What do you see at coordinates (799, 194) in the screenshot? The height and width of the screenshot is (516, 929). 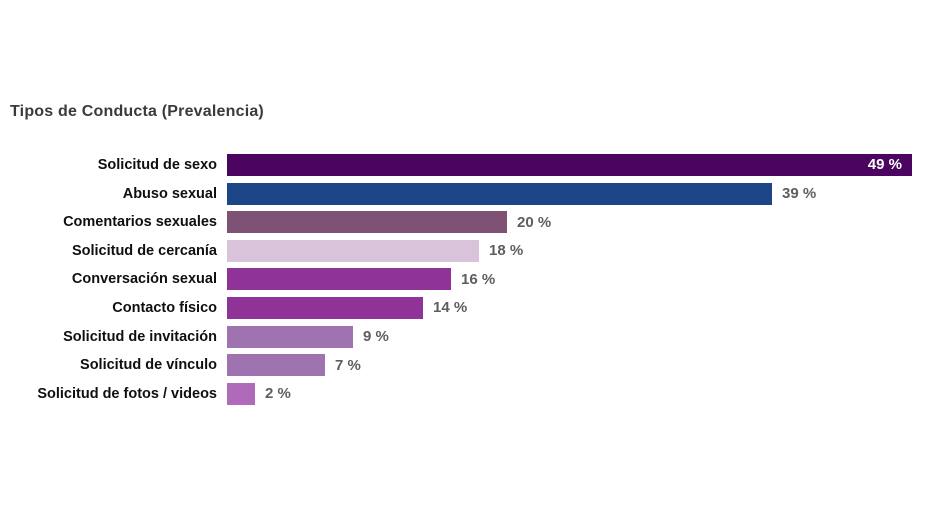 I see `value-label: 39 %` at bounding box center [799, 194].